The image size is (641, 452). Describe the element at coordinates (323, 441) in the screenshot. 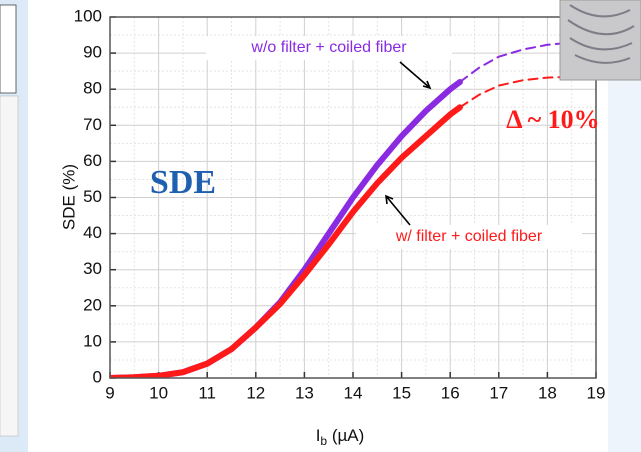

I see `x-axis-label-sub: b` at that location.